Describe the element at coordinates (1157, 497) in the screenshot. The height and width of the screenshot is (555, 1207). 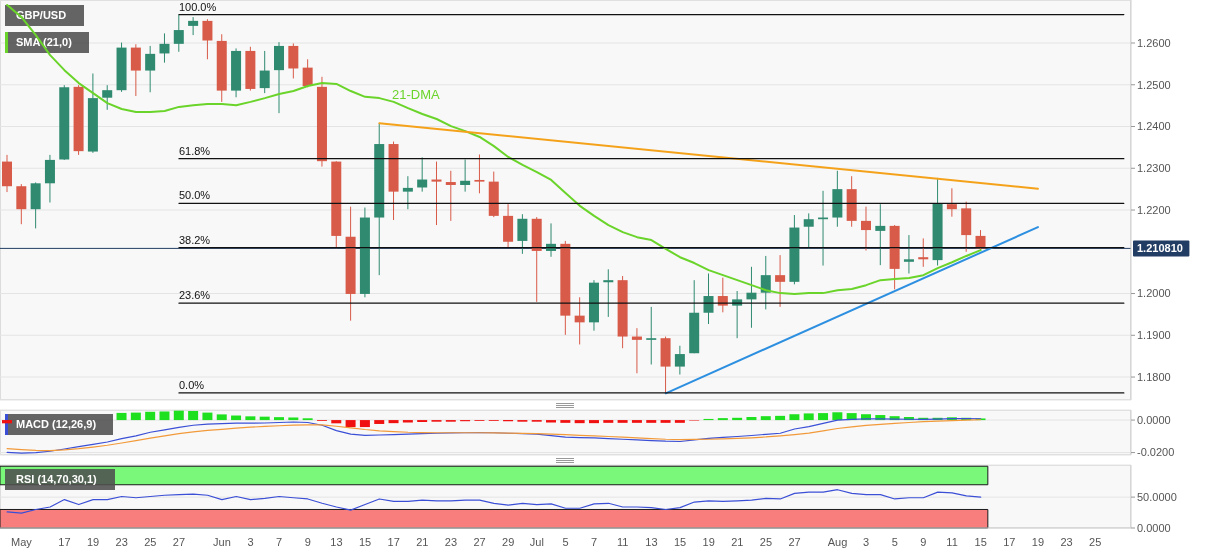
I see `y-tick-label: 50.0000` at that location.